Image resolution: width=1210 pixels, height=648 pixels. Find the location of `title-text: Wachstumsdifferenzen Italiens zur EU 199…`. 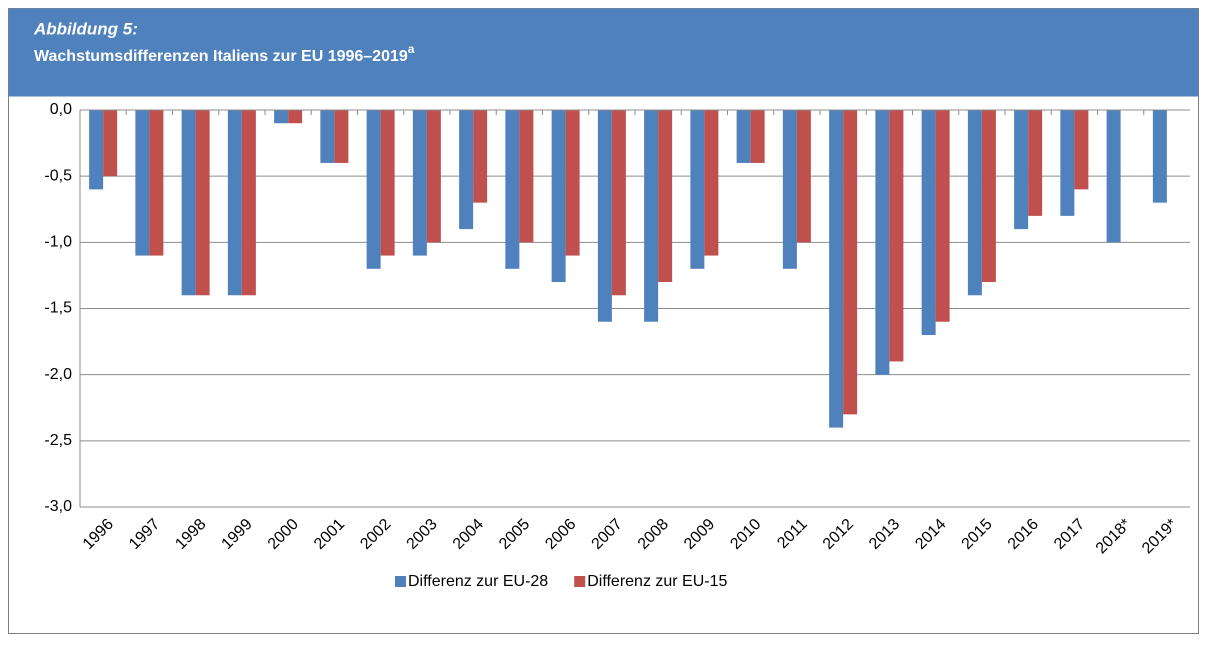

title-text: Wachstumsdifferenzen Italiens zur EU 199… is located at coordinates (221, 56).